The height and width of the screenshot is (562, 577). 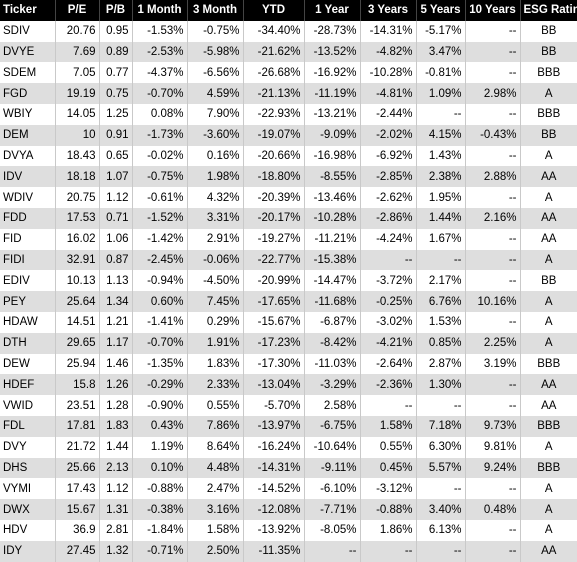 What do you see at coordinates (77, 197) in the screenshot?
I see `col-pe-cell: 20.75` at bounding box center [77, 197].